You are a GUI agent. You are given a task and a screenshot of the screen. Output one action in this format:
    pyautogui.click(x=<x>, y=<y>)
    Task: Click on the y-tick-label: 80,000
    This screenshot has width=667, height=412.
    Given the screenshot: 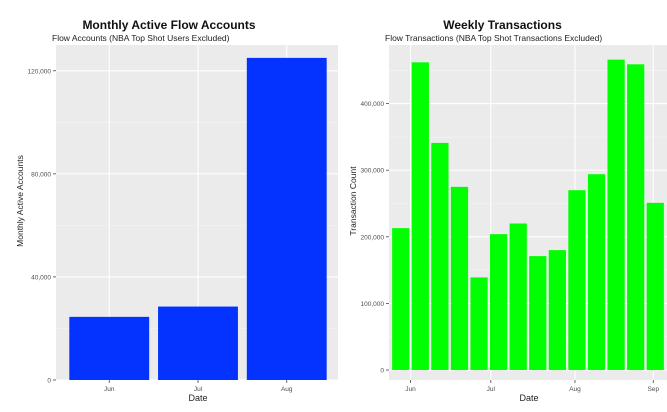 What is the action you would take?
    pyautogui.click(x=41, y=174)
    